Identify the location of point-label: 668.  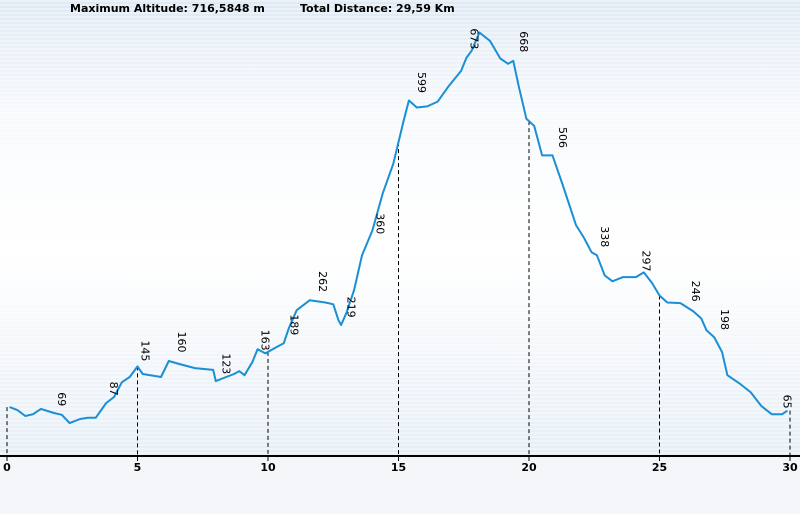
(523, 41).